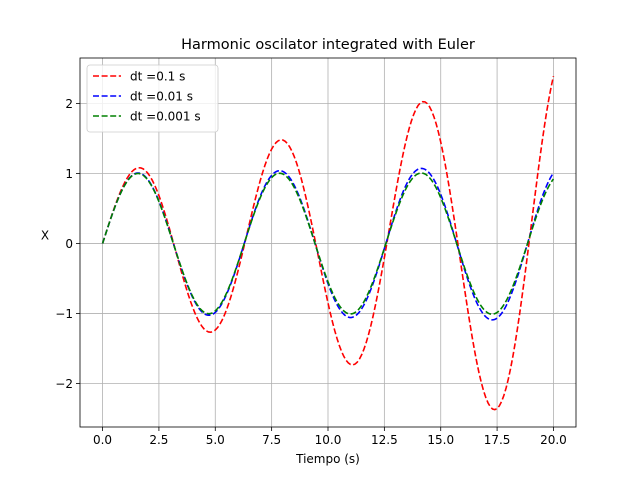  What do you see at coordinates (384, 440) in the screenshot?
I see `x-tick-label: 12.5` at bounding box center [384, 440].